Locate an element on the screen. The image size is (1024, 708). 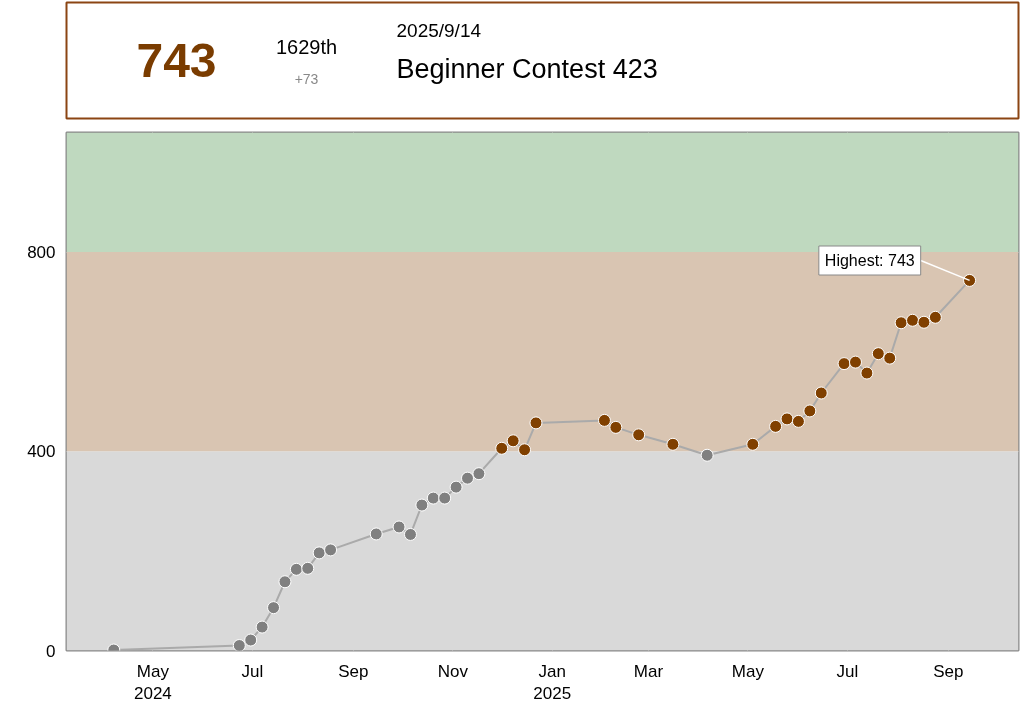
y-tick-label: 800 is located at coordinates (41, 253).